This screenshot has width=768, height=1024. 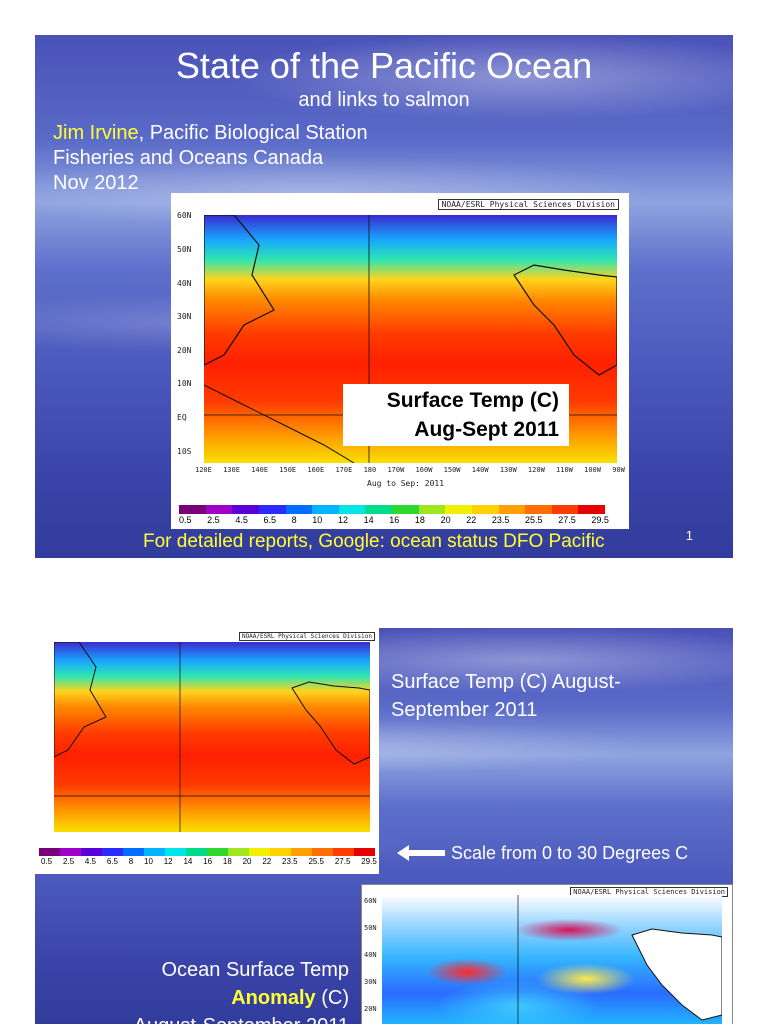 What do you see at coordinates (131, 861) in the screenshot?
I see `legend-value: 8` at bounding box center [131, 861].